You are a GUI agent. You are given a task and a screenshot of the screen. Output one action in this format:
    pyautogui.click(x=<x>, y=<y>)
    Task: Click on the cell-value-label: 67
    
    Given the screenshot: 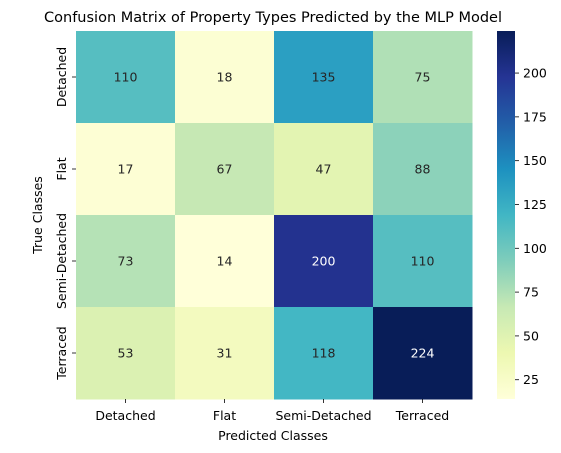 What is the action you would take?
    pyautogui.click(x=225, y=169)
    